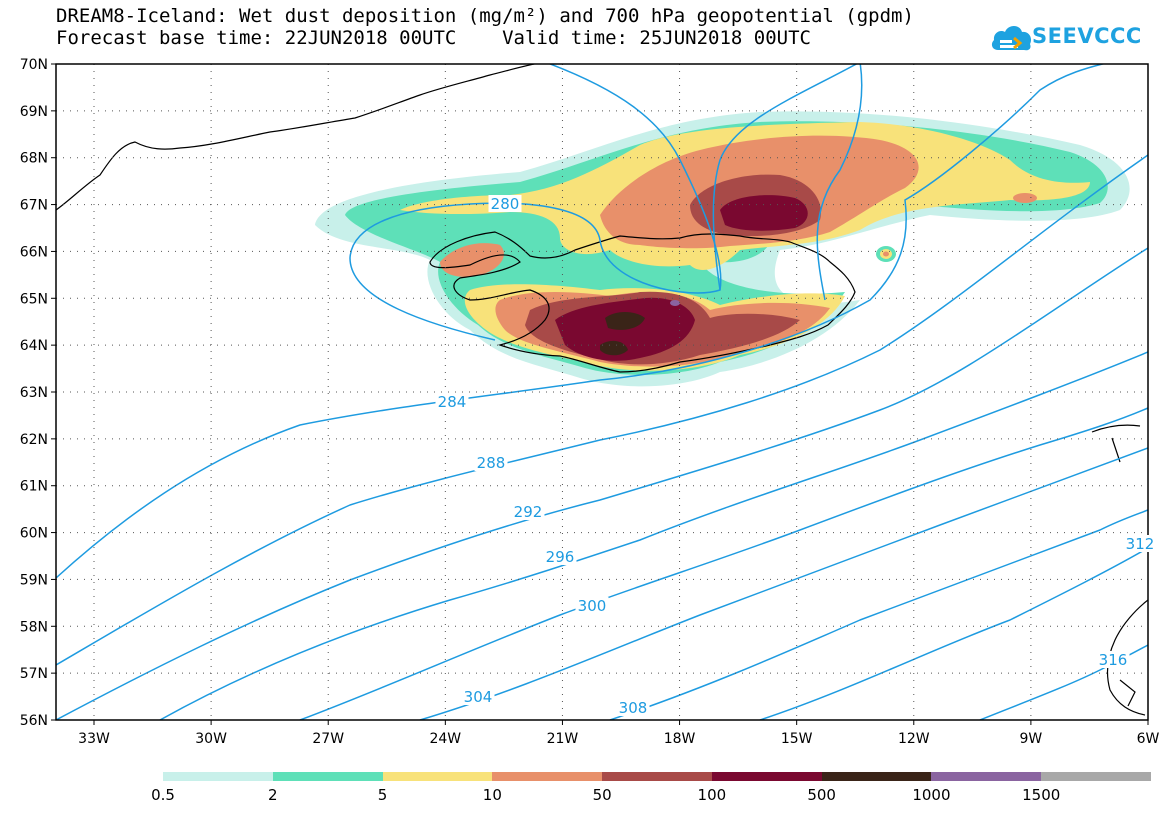 The width and height of the screenshot is (1175, 815). I want to click on contour-label: 288, so click(491, 463).